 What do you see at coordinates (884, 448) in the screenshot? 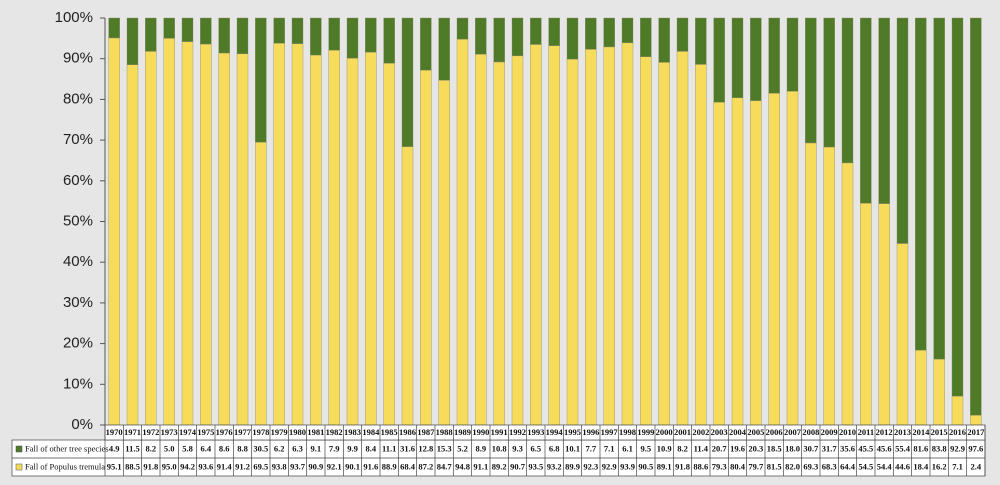
I see `table-value: 45.6` at bounding box center [884, 448].